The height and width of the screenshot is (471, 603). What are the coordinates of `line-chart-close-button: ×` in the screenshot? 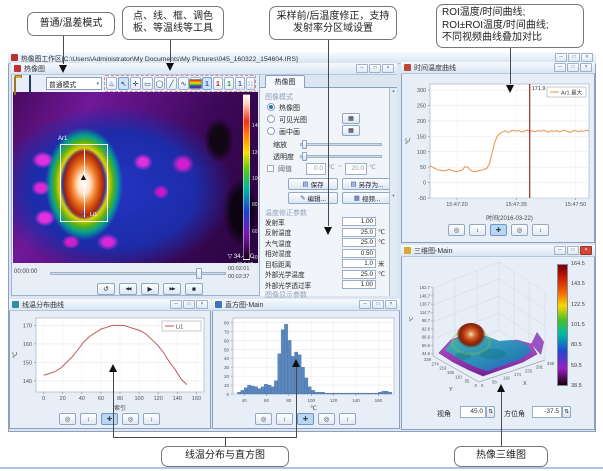 It's located at (202, 304).